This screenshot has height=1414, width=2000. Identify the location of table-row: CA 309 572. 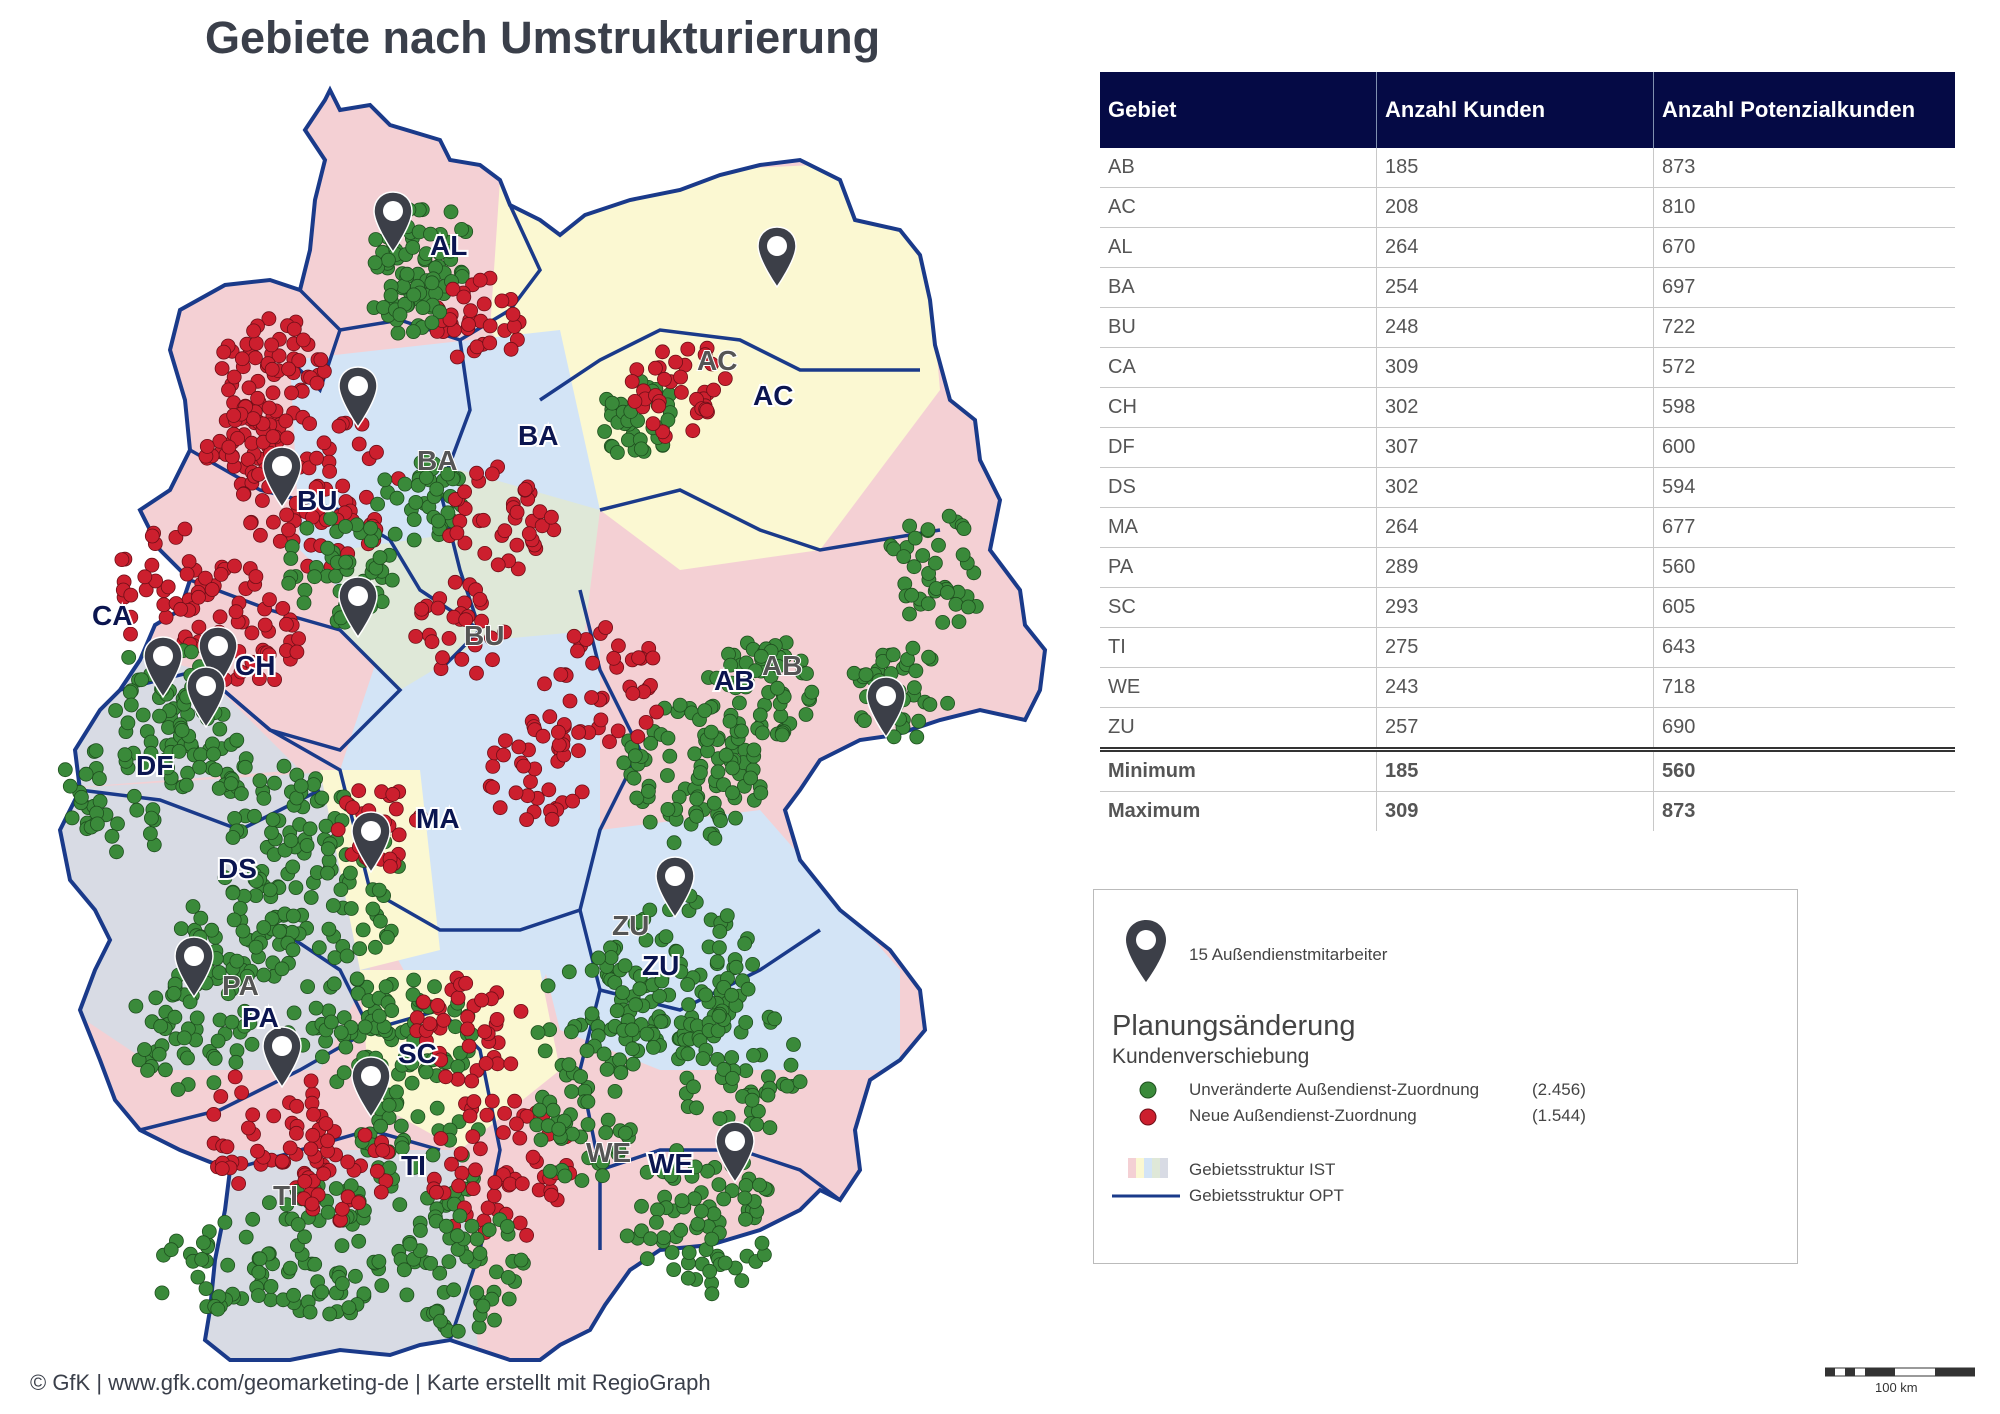
(1527, 367).